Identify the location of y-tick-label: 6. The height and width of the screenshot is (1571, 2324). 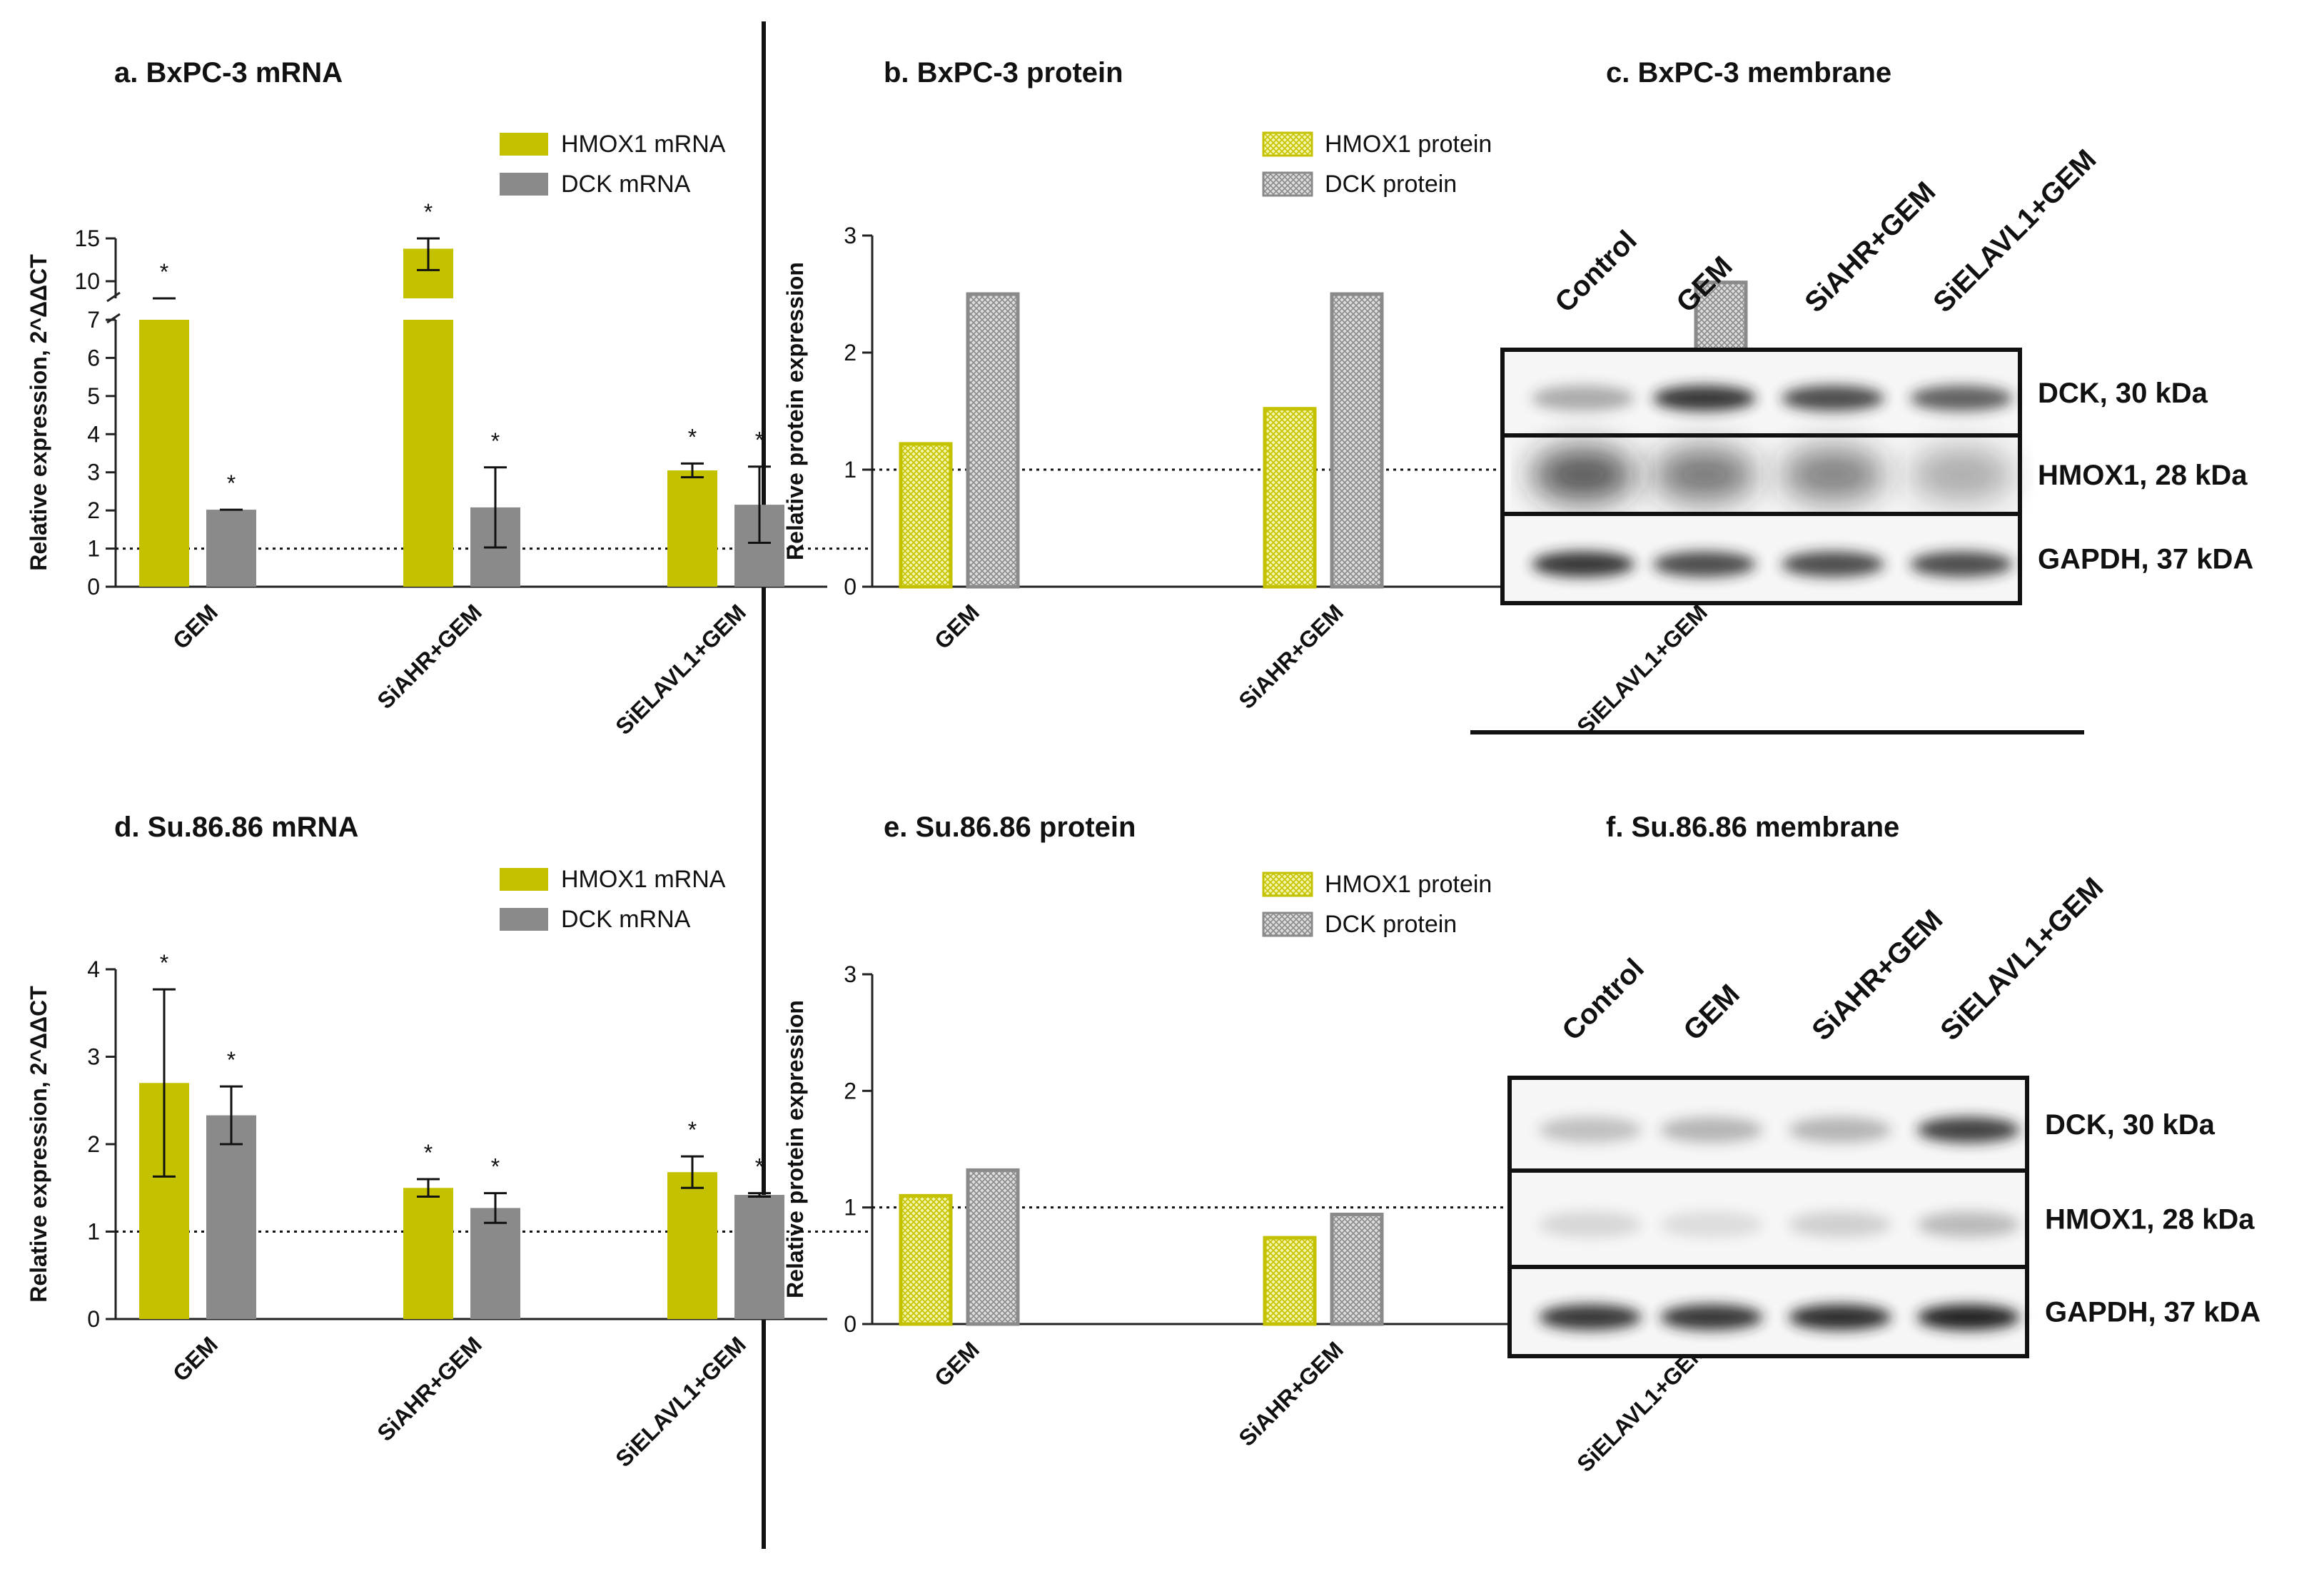
(94, 357).